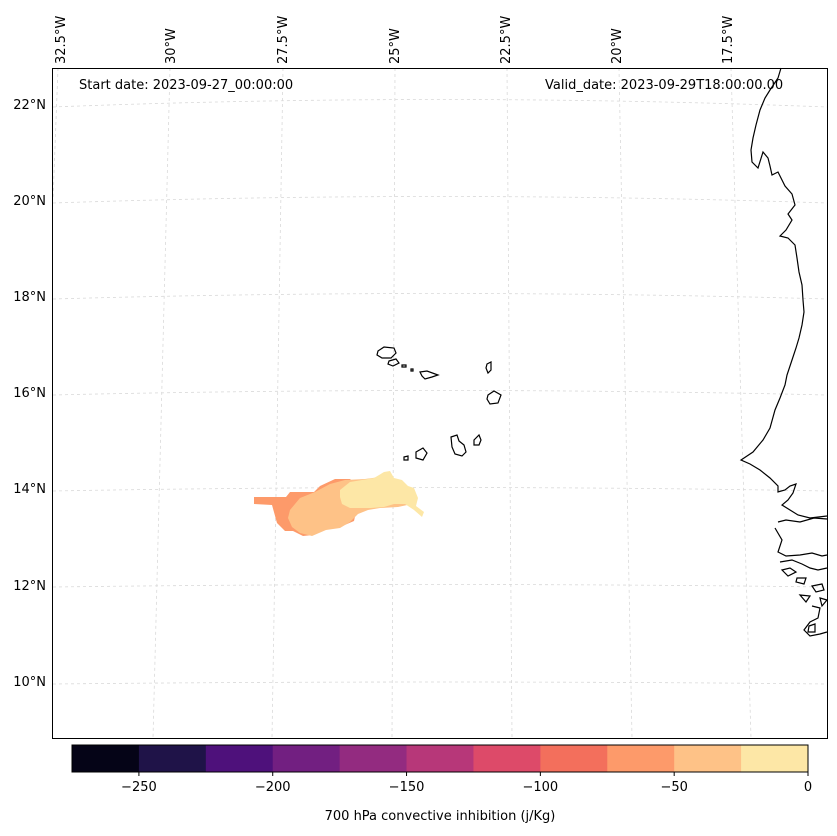  Describe the element at coordinates (382, 494) in the screenshot. I see `cin-region-pale-yellow` at that location.